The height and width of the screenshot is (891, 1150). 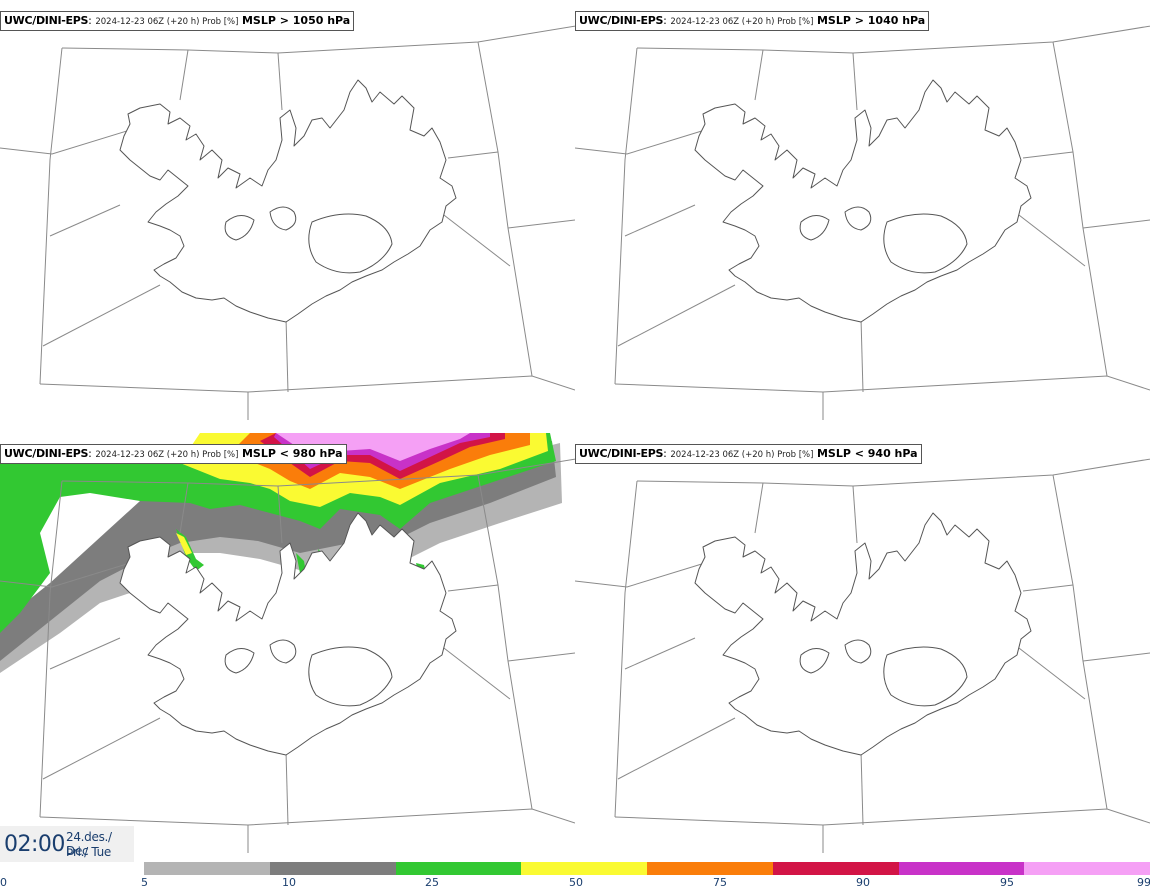 I want to click on color-bar-tick-label: 95, so click(x=1007, y=882).